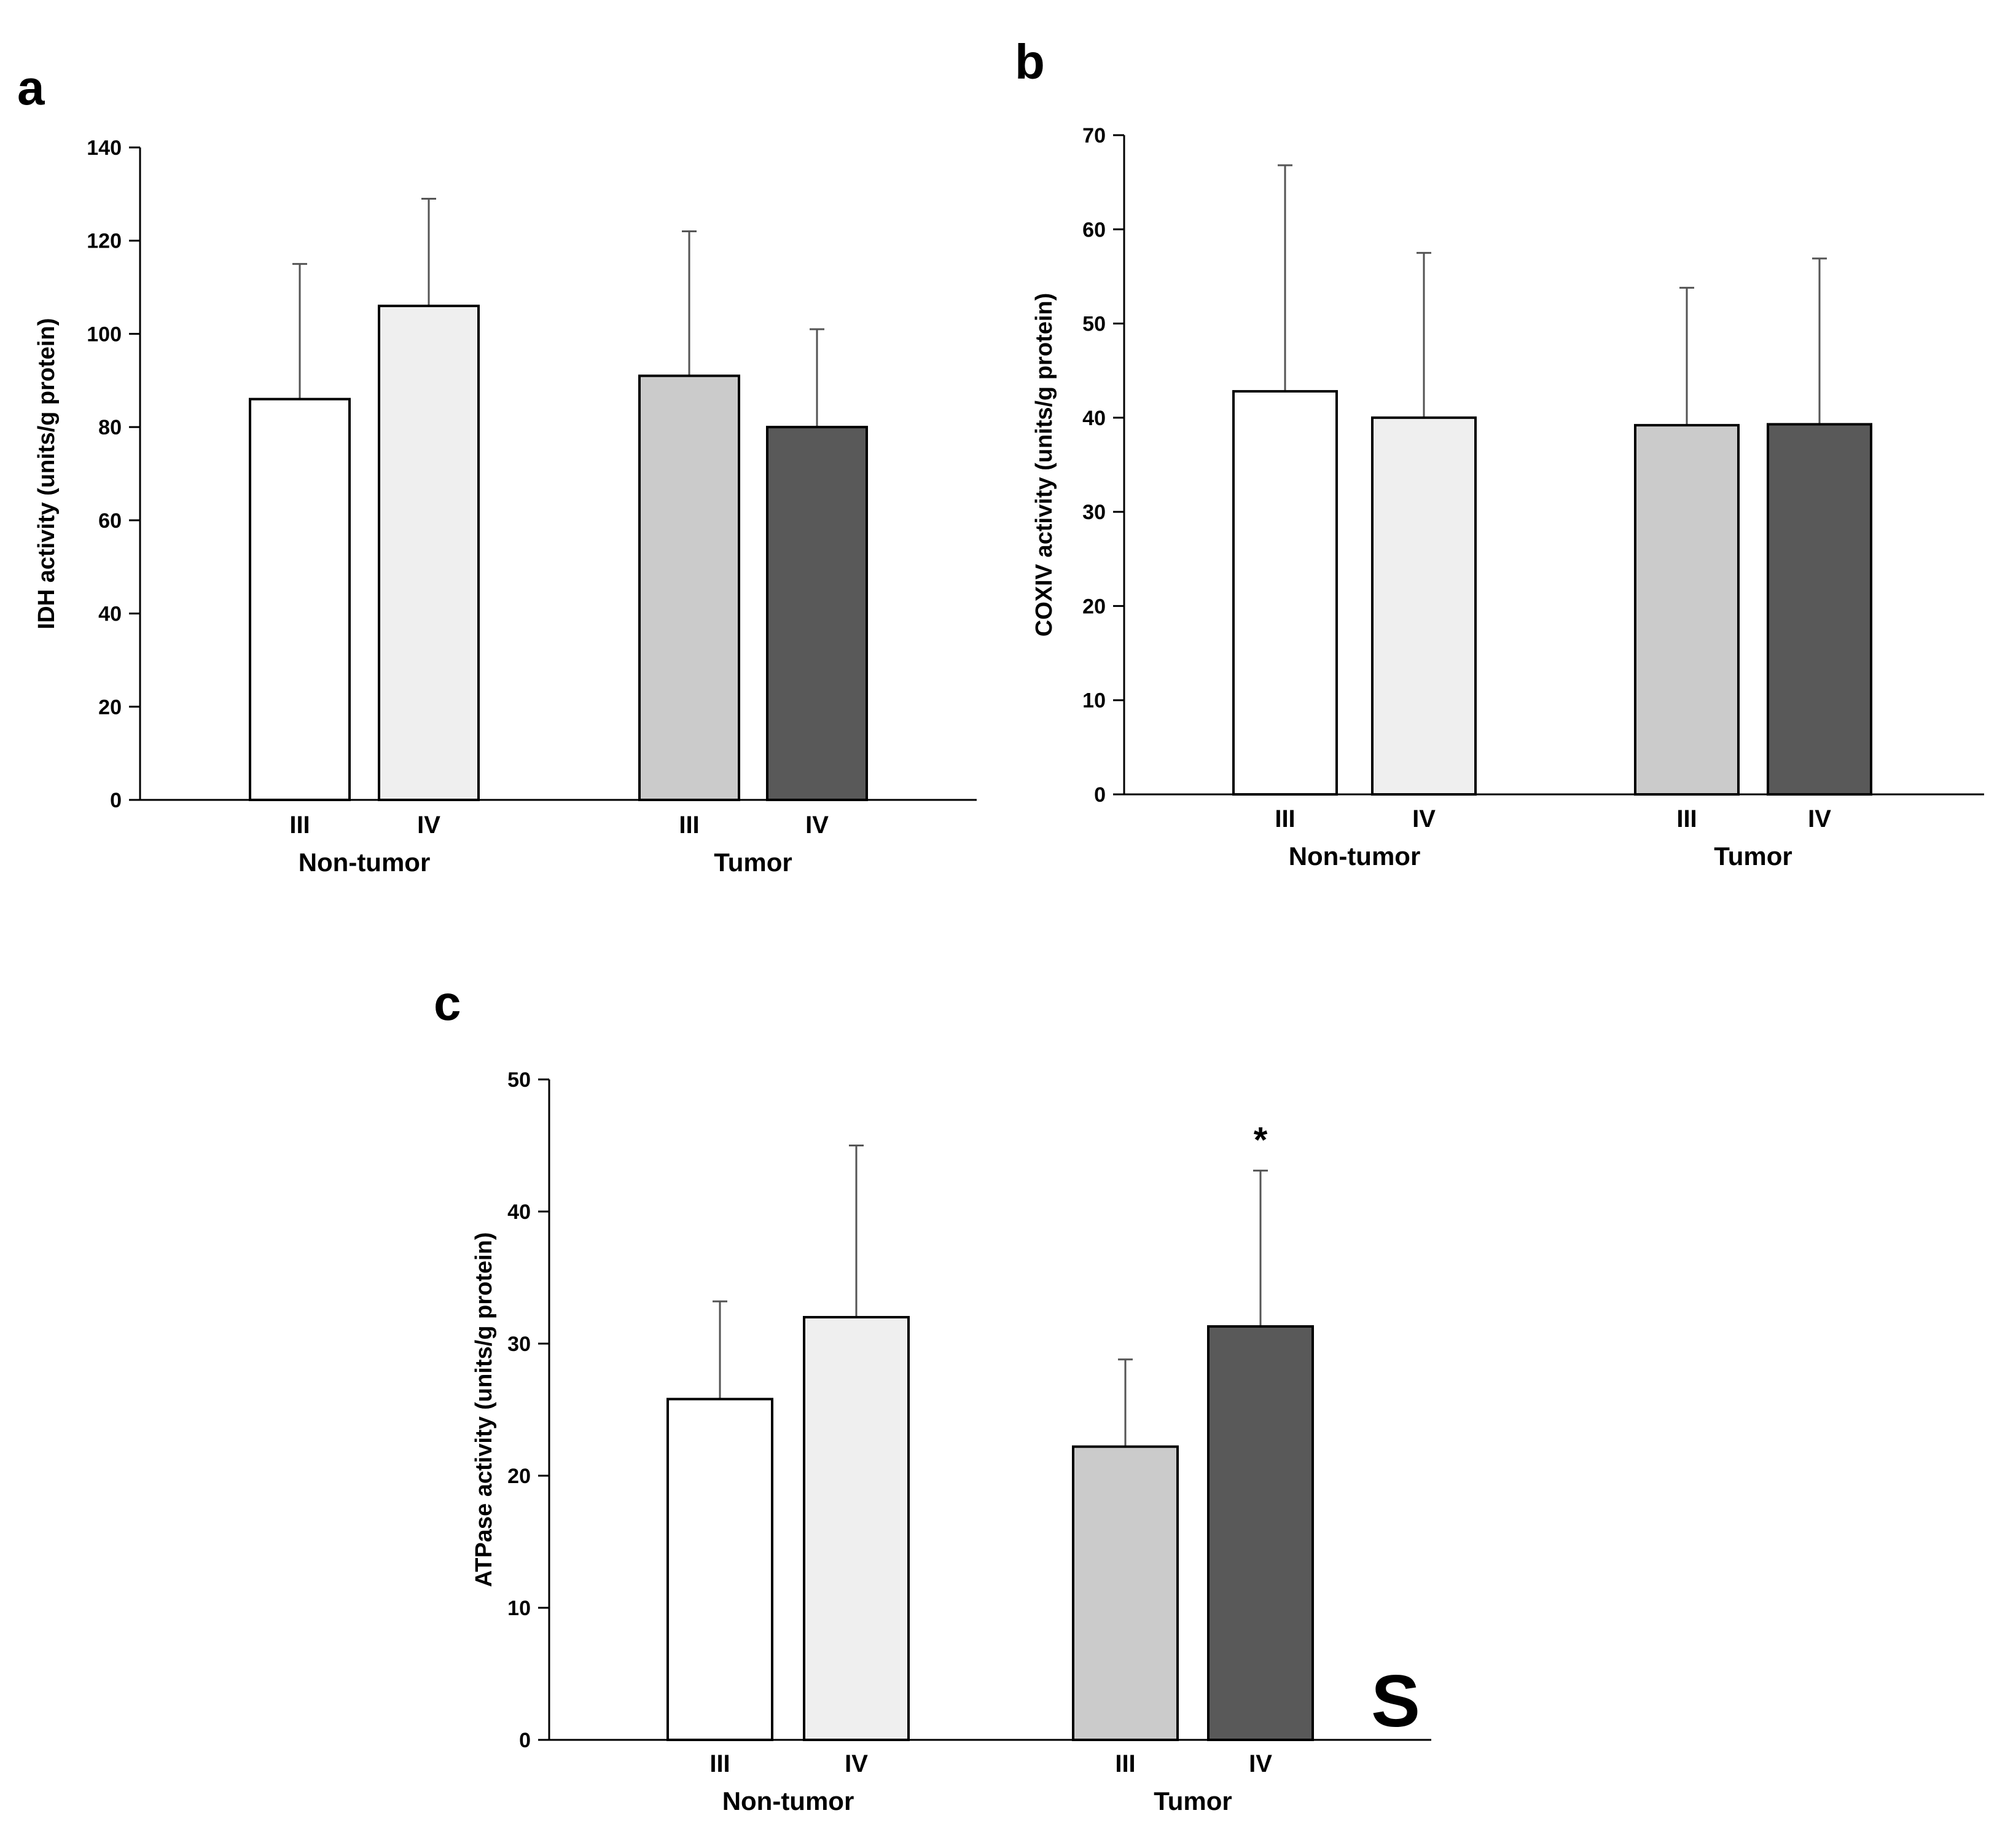  Describe the element at coordinates (104, 241) in the screenshot. I see `y-tick-label: 120` at that location.